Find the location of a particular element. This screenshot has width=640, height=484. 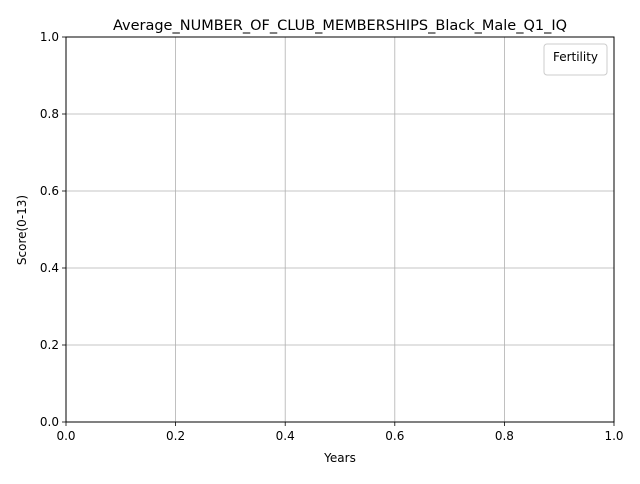

legend-title: Fertility is located at coordinates (575, 57).